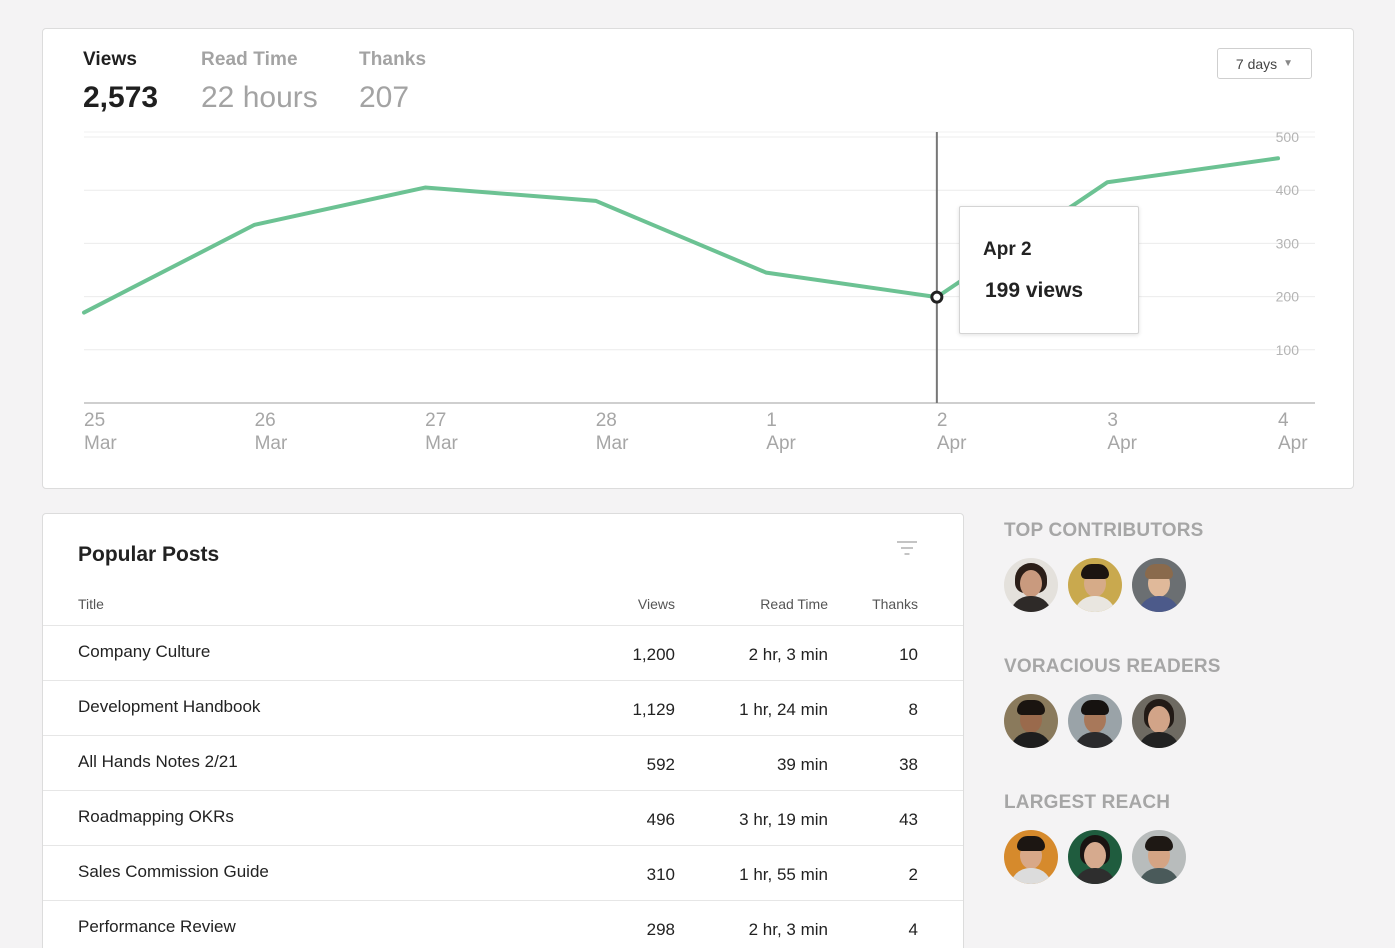 The image size is (1395, 948). Describe the element at coordinates (907, 548) in the screenshot. I see `filter-icon` at that location.